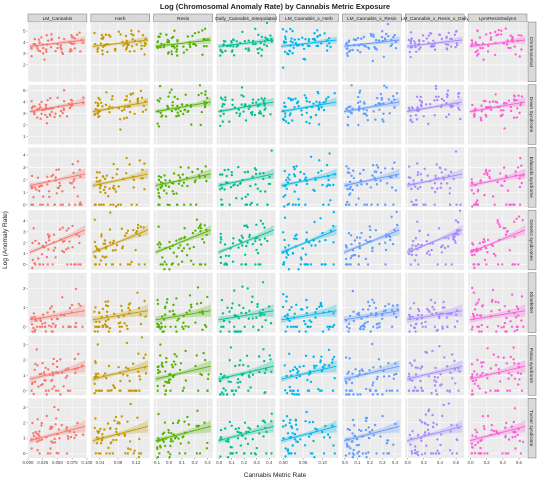  What do you see at coordinates (424, 462) in the screenshot?
I see `x-tick-label: 0.2` at bounding box center [424, 462].